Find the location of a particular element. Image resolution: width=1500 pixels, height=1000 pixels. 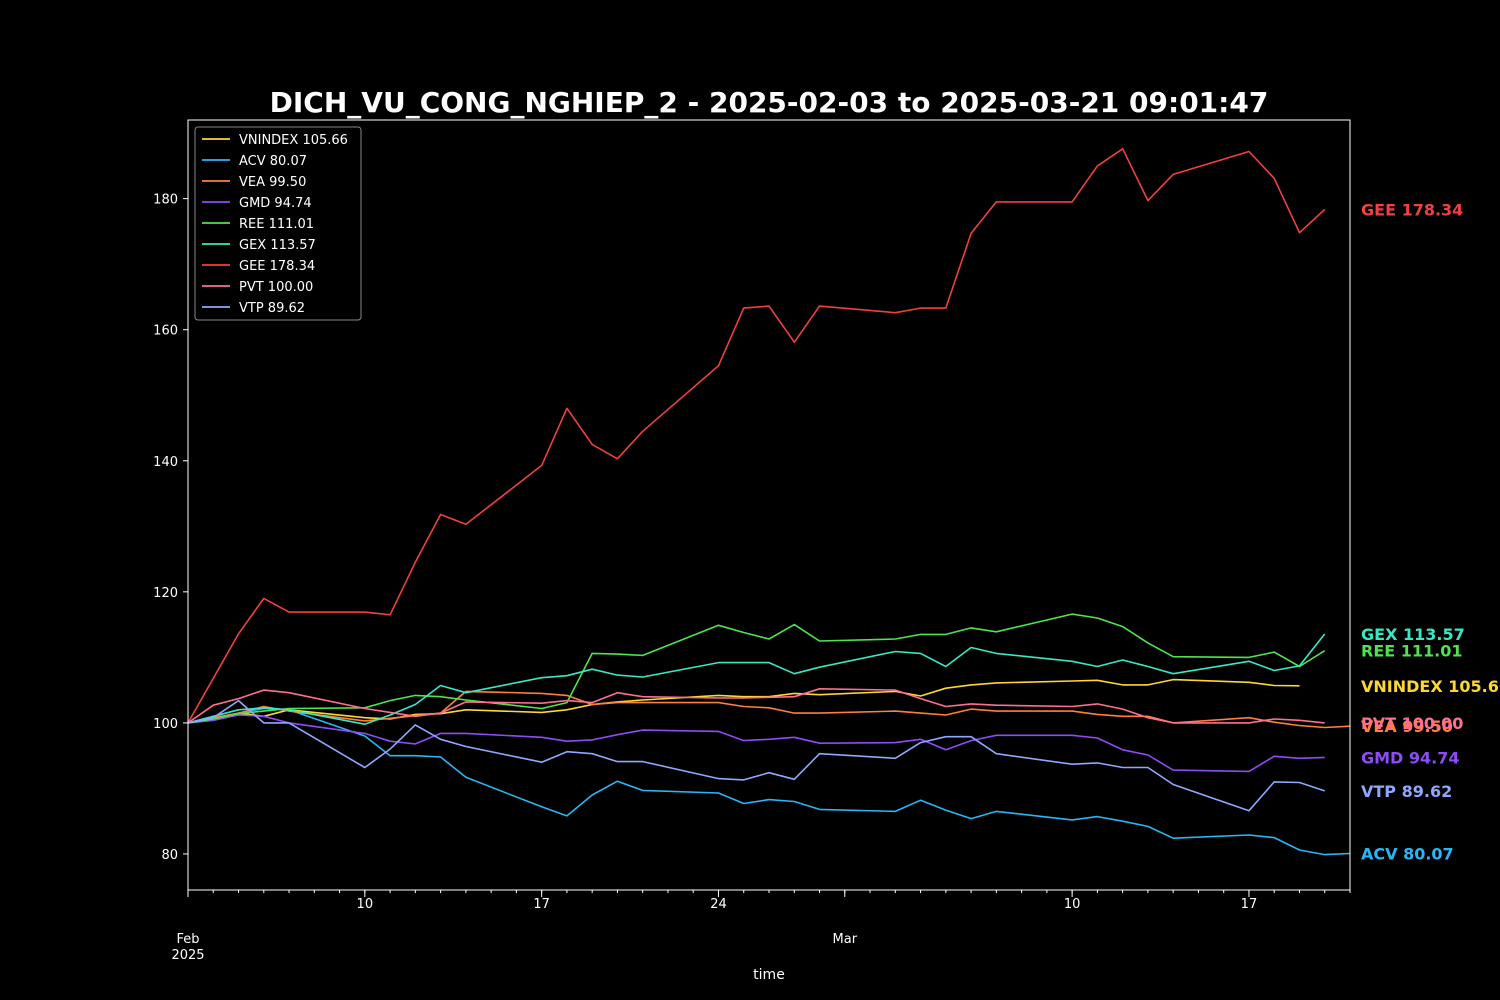

end-label-pvt: PVT 100.00 is located at coordinates (1412, 723).